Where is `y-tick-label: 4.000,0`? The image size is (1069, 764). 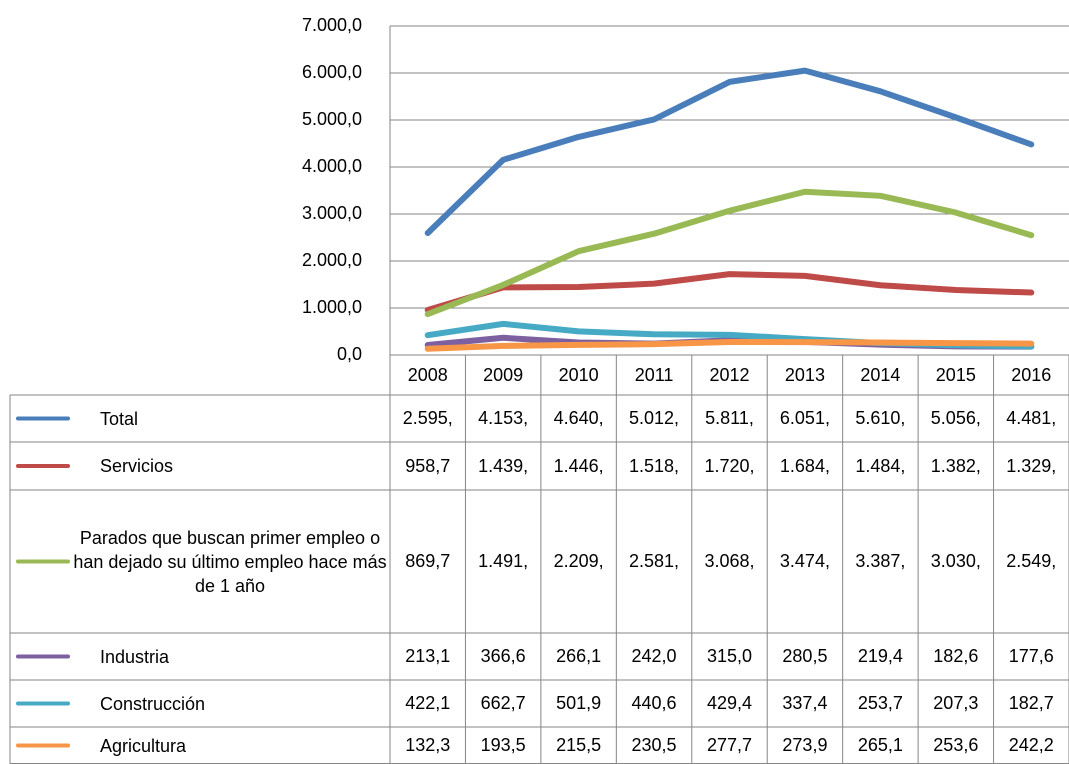
y-tick-label: 4.000,0 is located at coordinates (332, 166).